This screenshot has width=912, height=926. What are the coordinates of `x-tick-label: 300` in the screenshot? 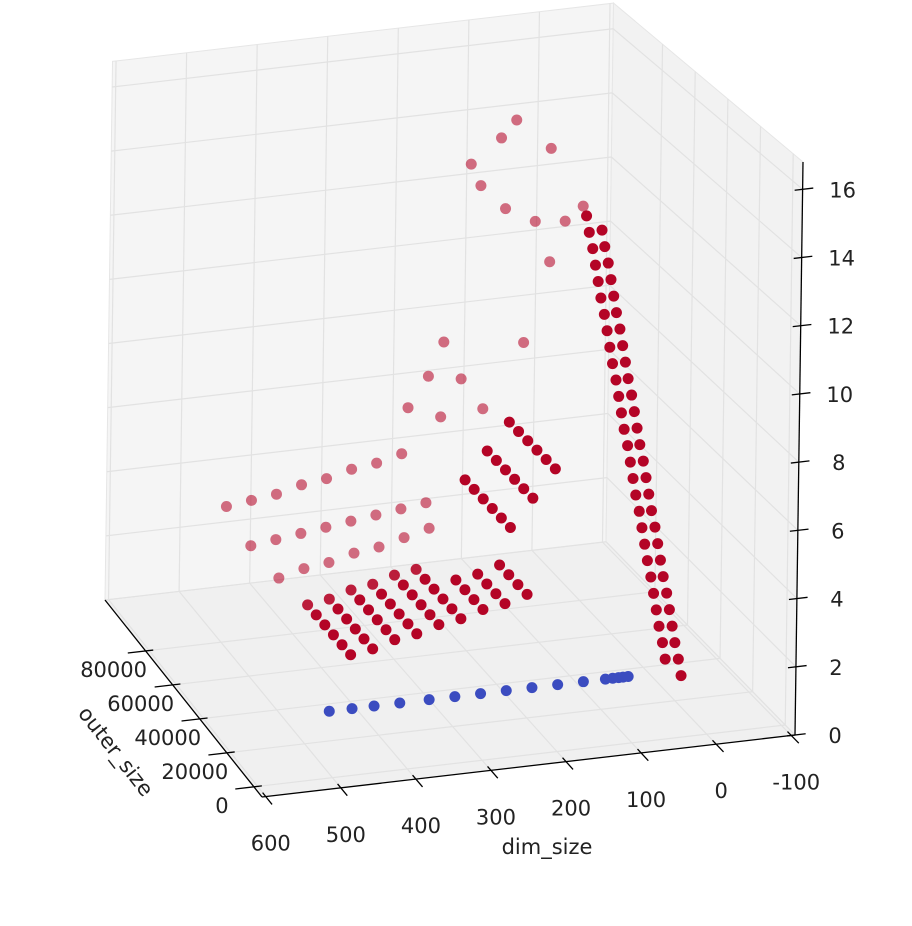 It's located at (496, 817).